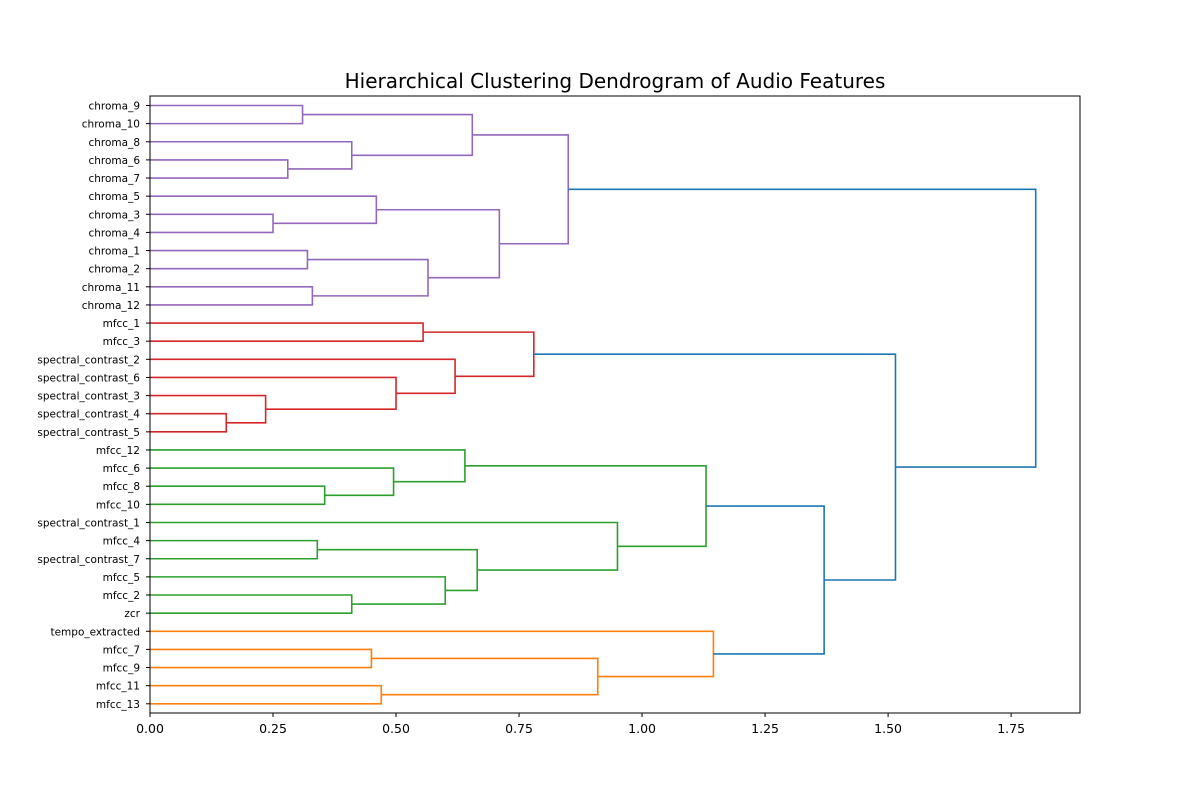 Image resolution: width=1200 pixels, height=800 pixels. Describe the element at coordinates (642, 728) in the screenshot. I see `x-tick-label: 1.00` at that location.